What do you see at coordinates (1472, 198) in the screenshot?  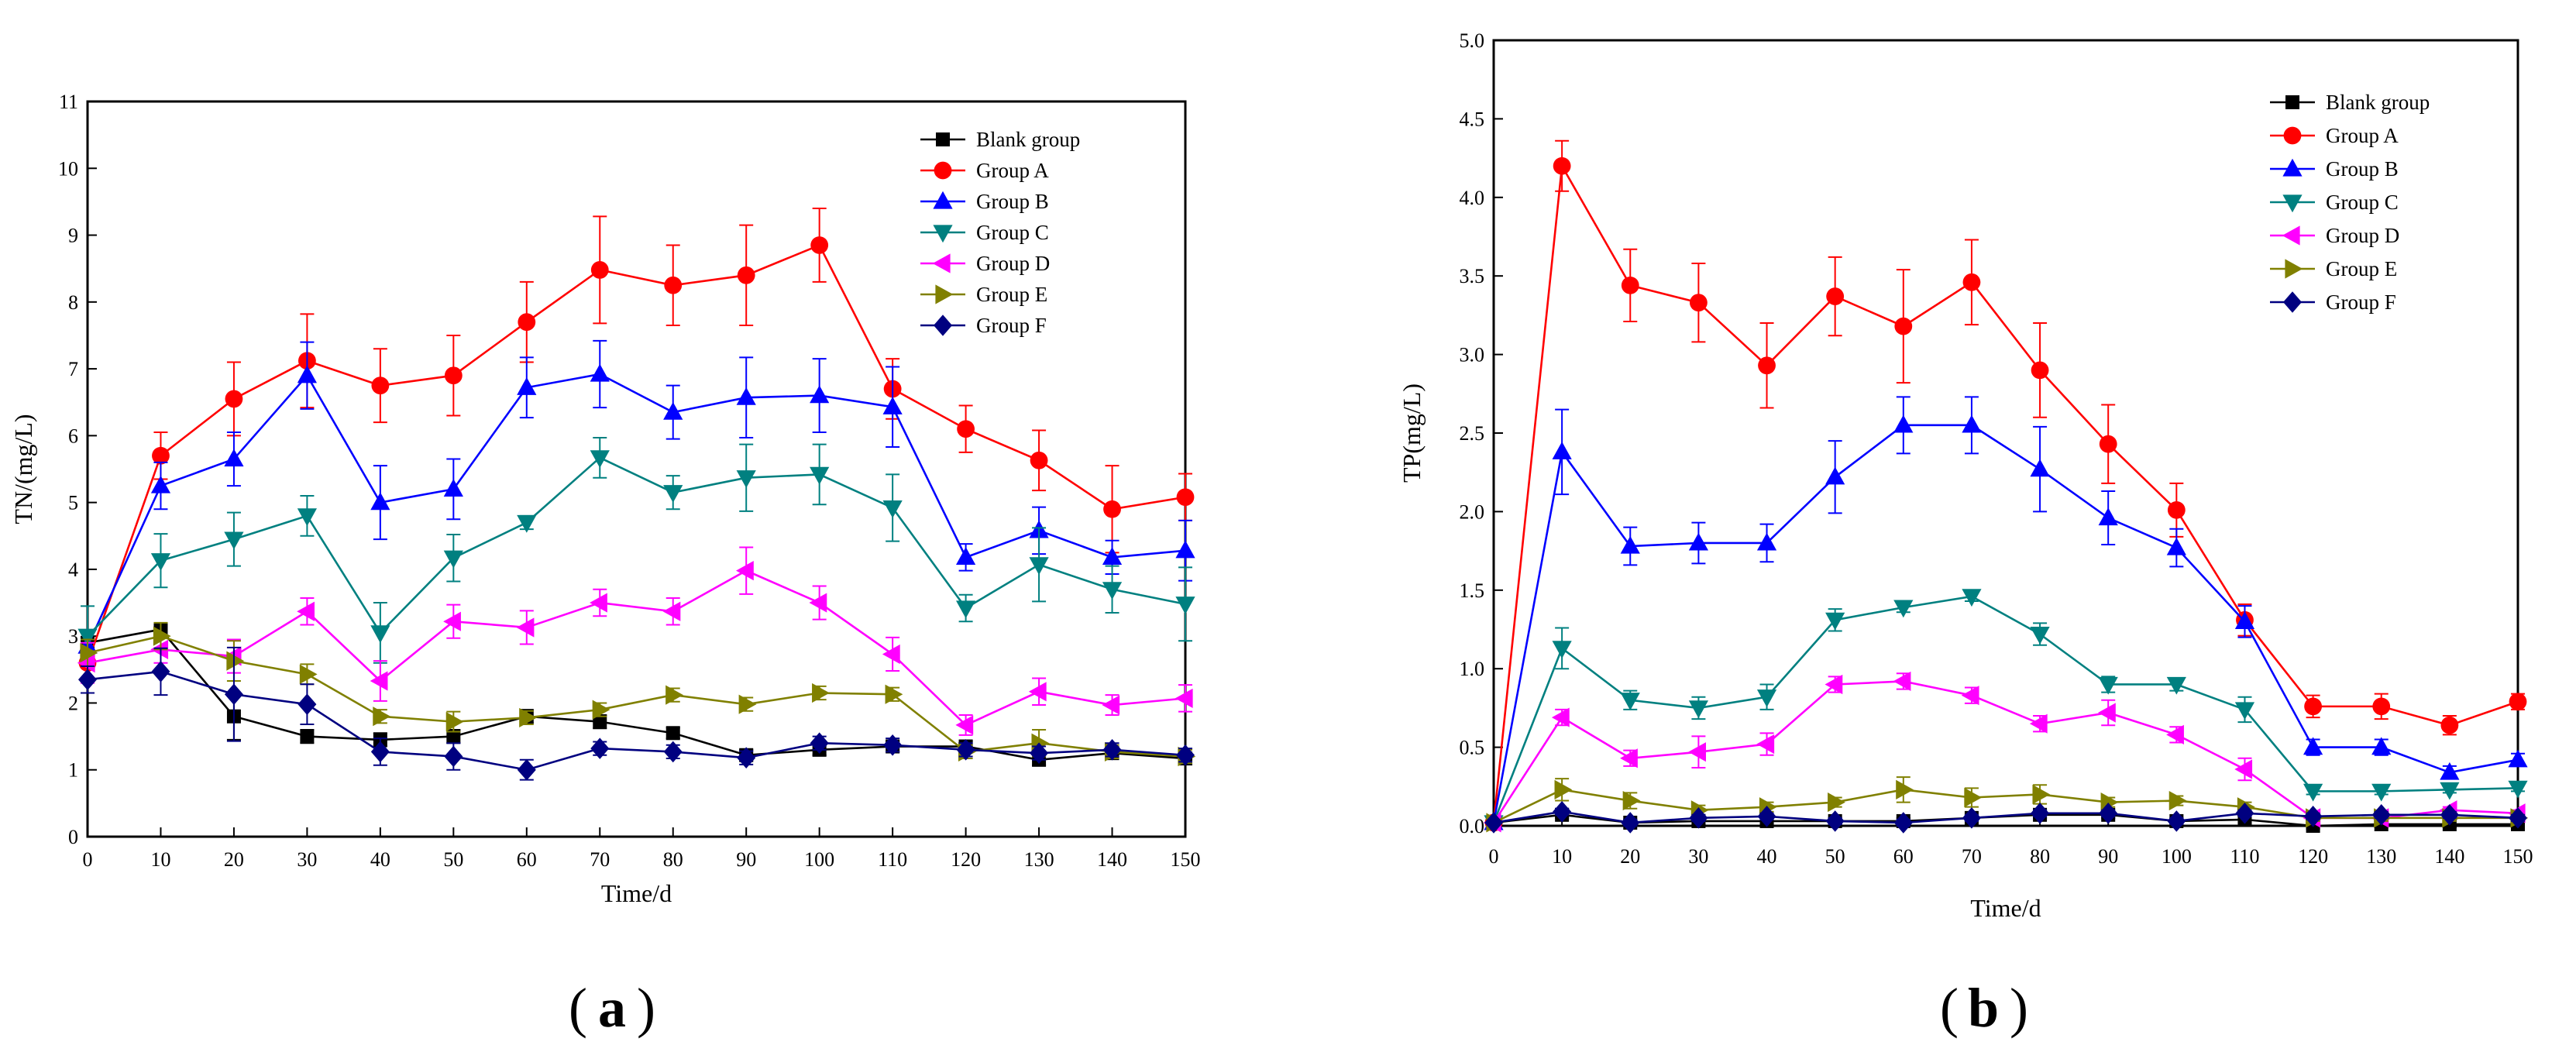 I see `y-tick-label: 4.0` at bounding box center [1472, 198].